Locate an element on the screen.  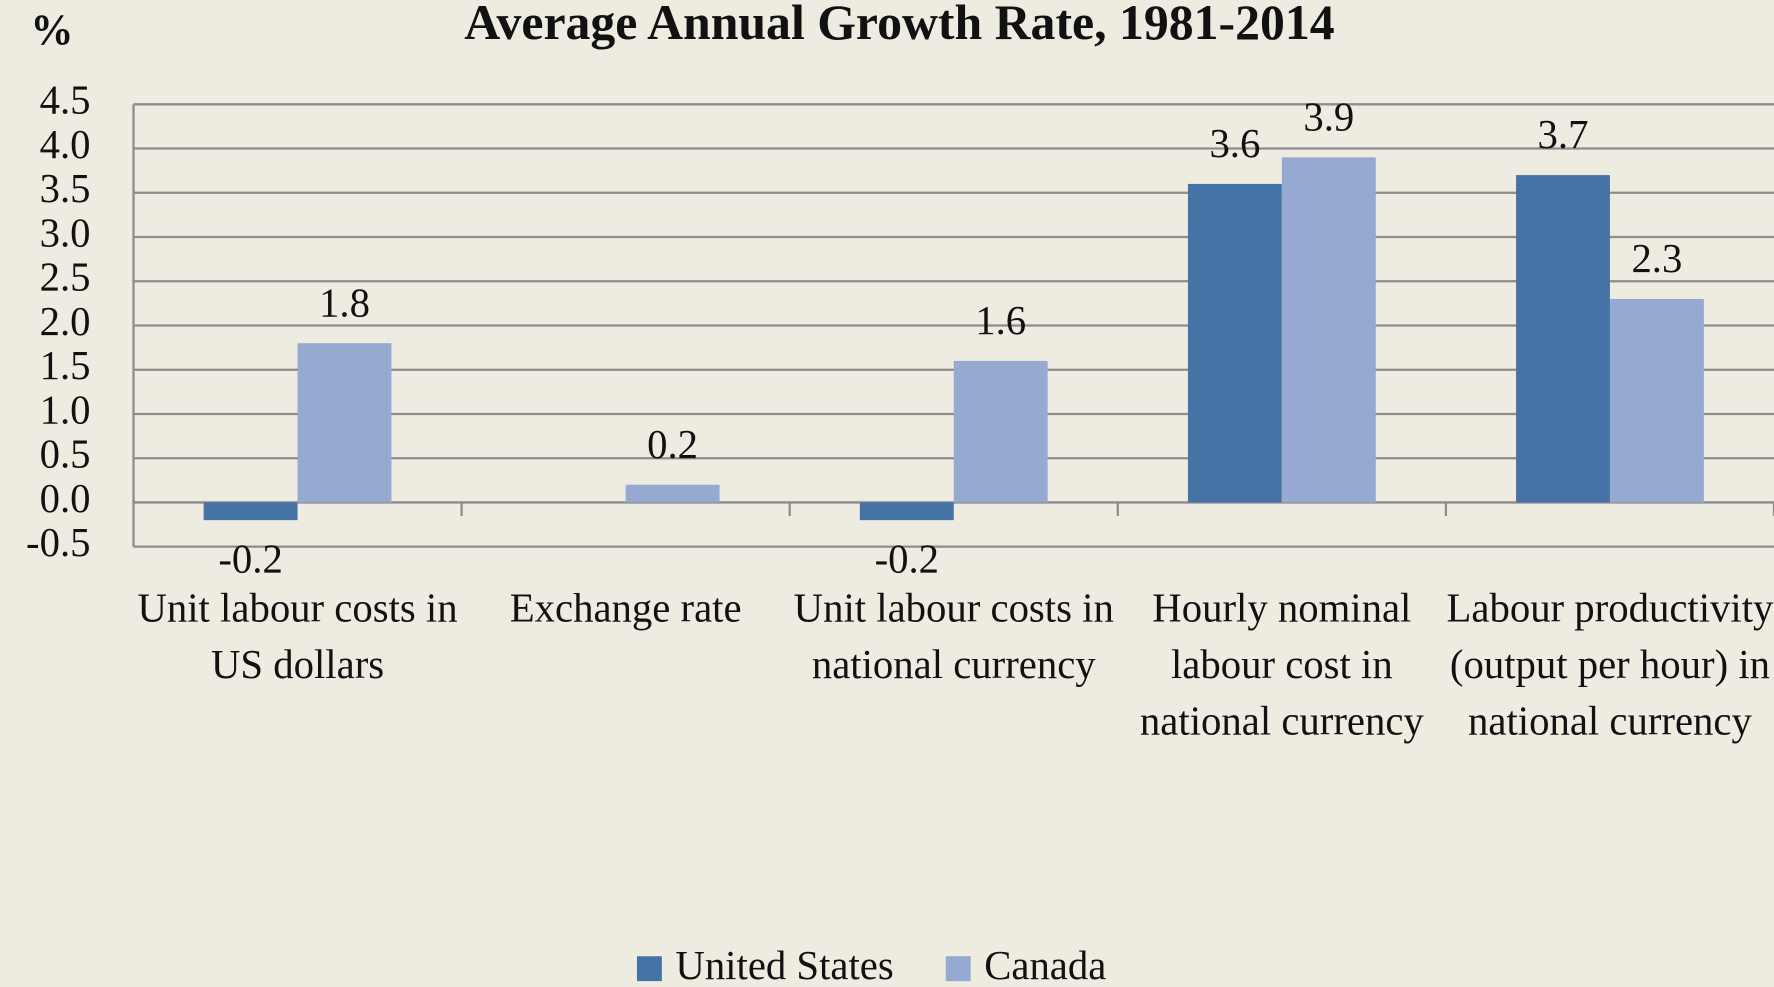
y-tick-label: 3.0 is located at coordinates (65, 232).